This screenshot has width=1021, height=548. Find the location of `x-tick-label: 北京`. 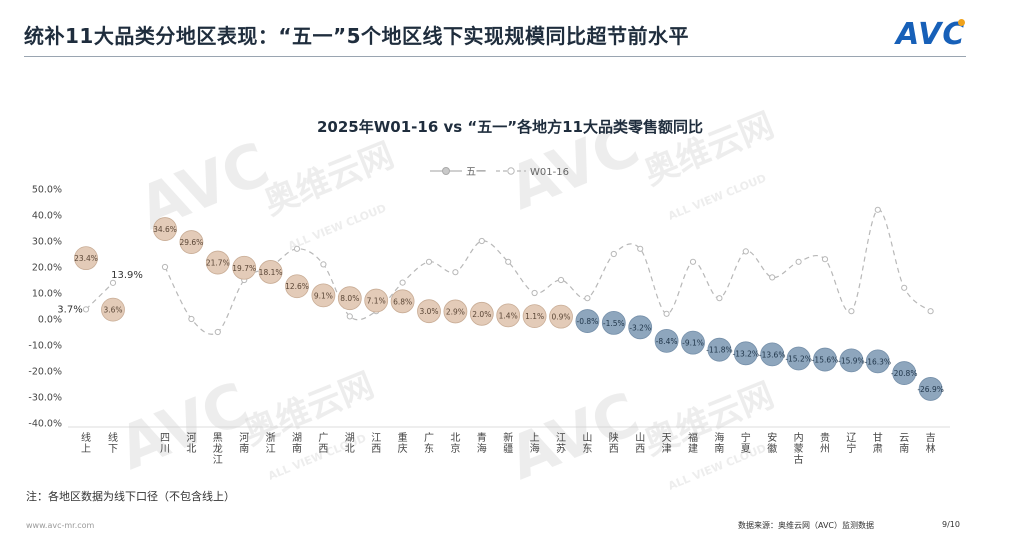

x-tick-label: 北京 is located at coordinates (455, 443).